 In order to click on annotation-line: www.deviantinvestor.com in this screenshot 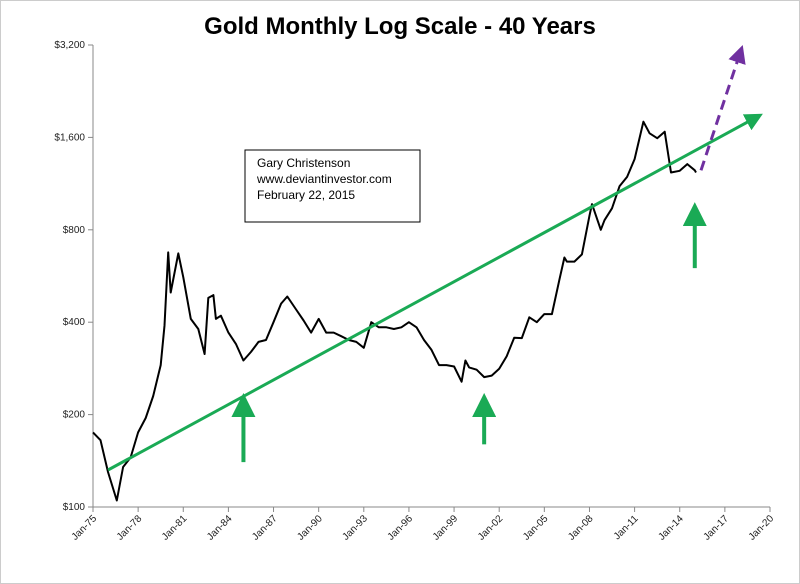, I will do `click(324, 179)`.